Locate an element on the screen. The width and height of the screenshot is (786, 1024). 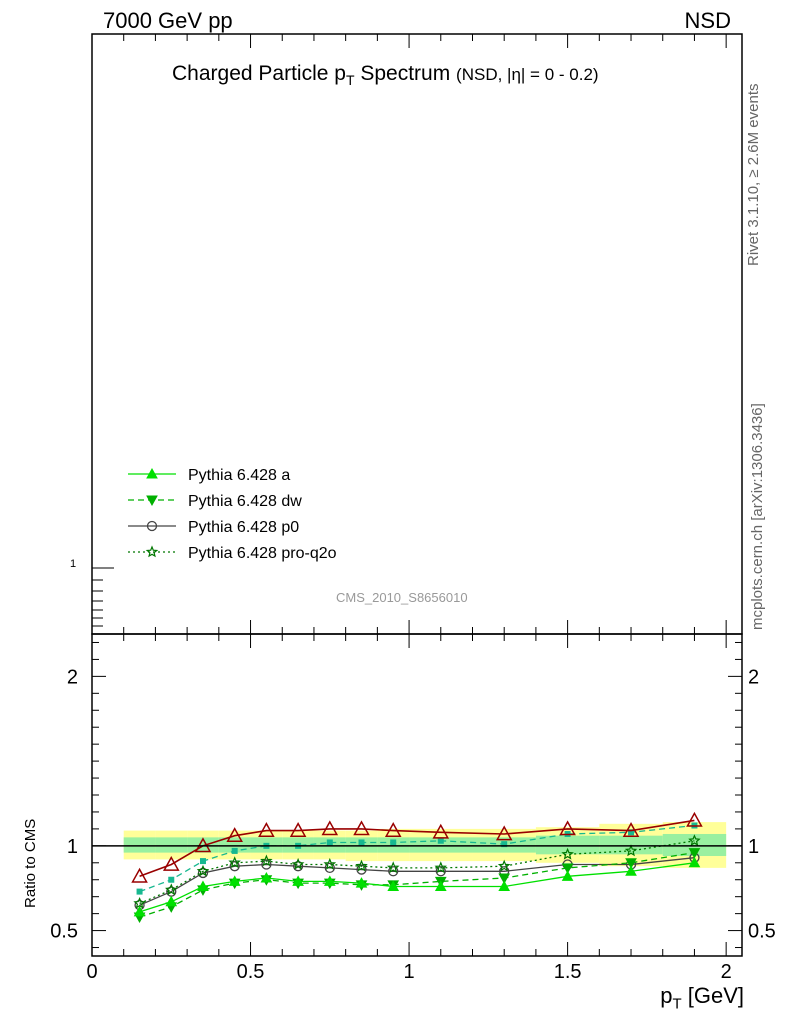
uncertainty-bands is located at coordinates (425, 845).